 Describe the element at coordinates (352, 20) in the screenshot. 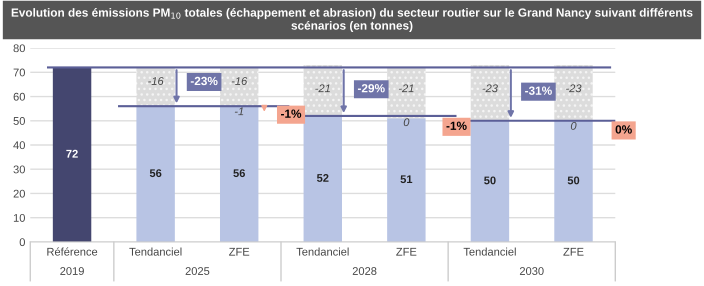

I see `chart-title: Evolution des émissions PM$_{10}$ totales (échappement et abrasion) du secteur routier sur le Grand Nancy suivant différents scénarios (en tonnes)` at that location.